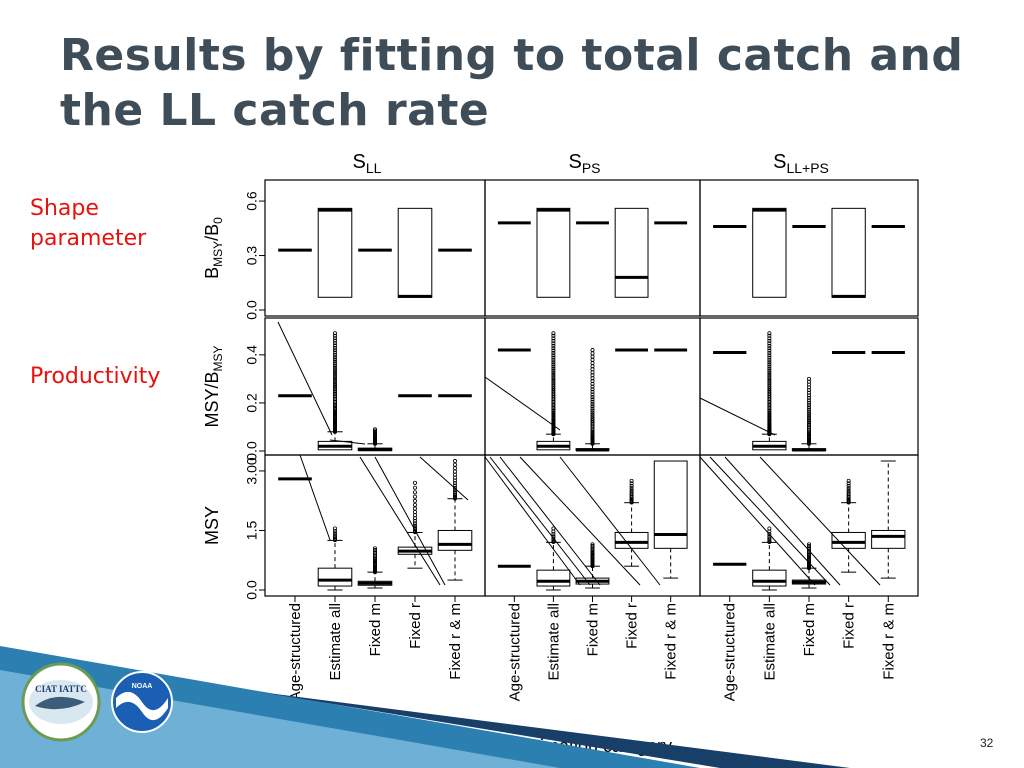 Image resolution: width=1024 pixels, height=768 pixels. What do you see at coordinates (142, 686) in the screenshot?
I see `noaa-logo-text: NOAA` at bounding box center [142, 686].